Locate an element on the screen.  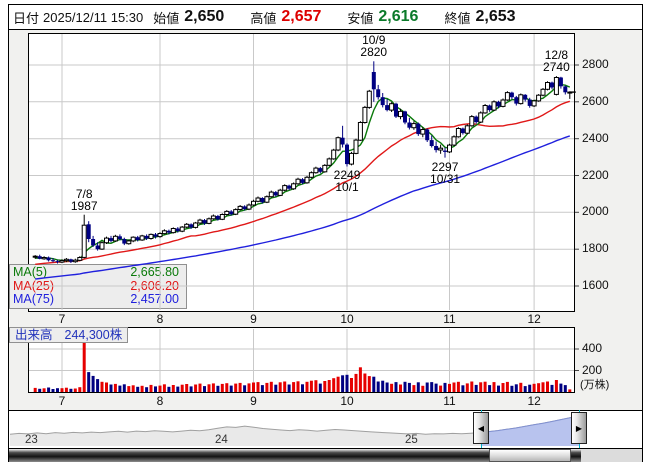
navigator-year-label: 24 is located at coordinates (221, 440).